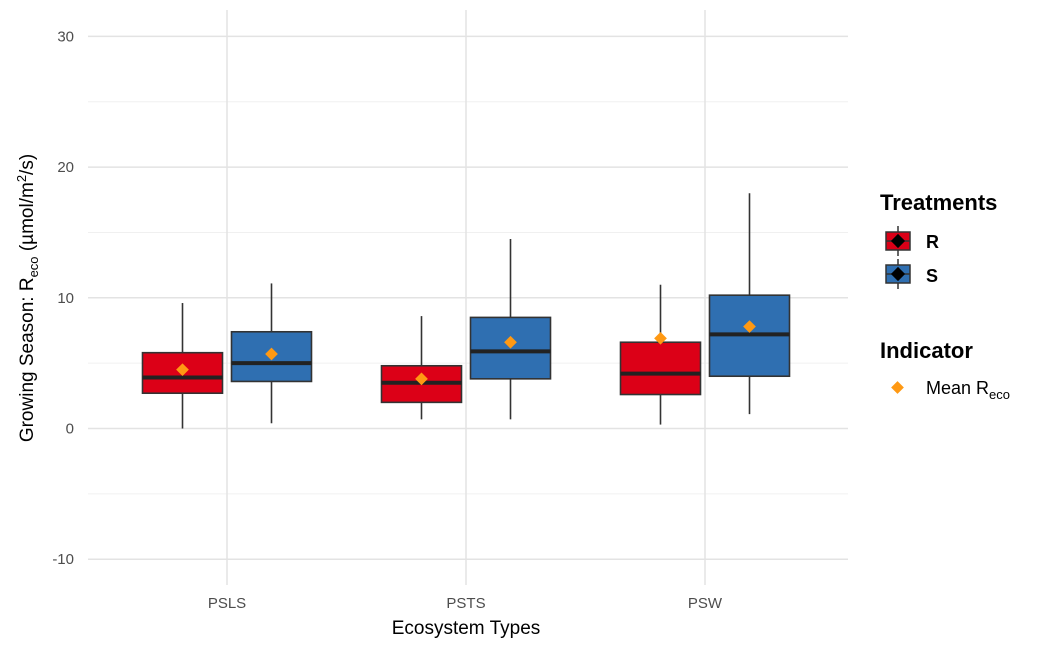 This screenshot has height=648, width=1050. What do you see at coordinates (932, 242) in the screenshot?
I see `legend-label-r: R` at bounding box center [932, 242].